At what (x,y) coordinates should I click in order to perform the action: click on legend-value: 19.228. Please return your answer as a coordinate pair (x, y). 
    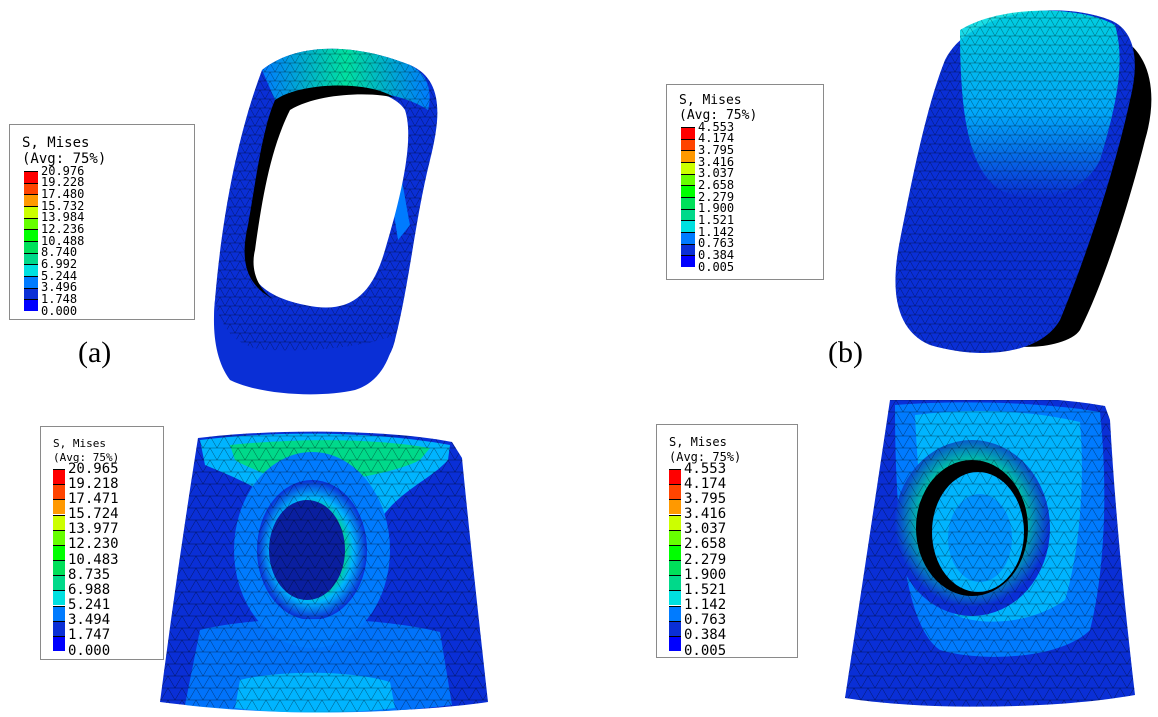
    Looking at the image, I should click on (63, 182).